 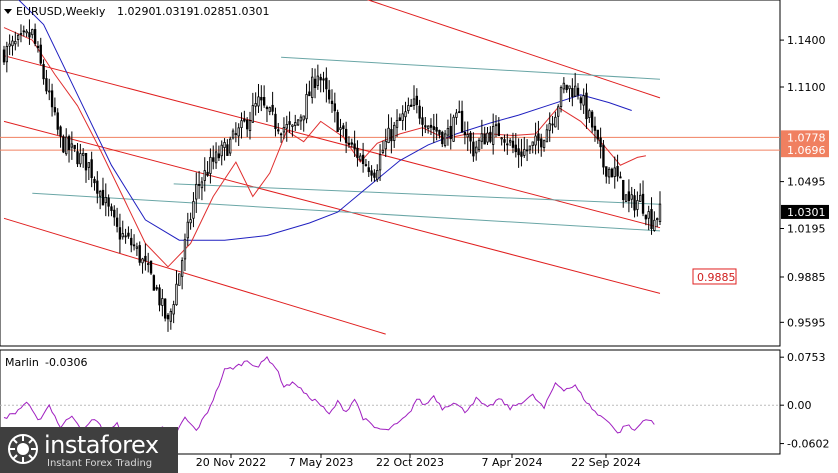 What do you see at coordinates (8, 11) in the screenshot?
I see `dropdown-triangle-icon` at bounding box center [8, 11].